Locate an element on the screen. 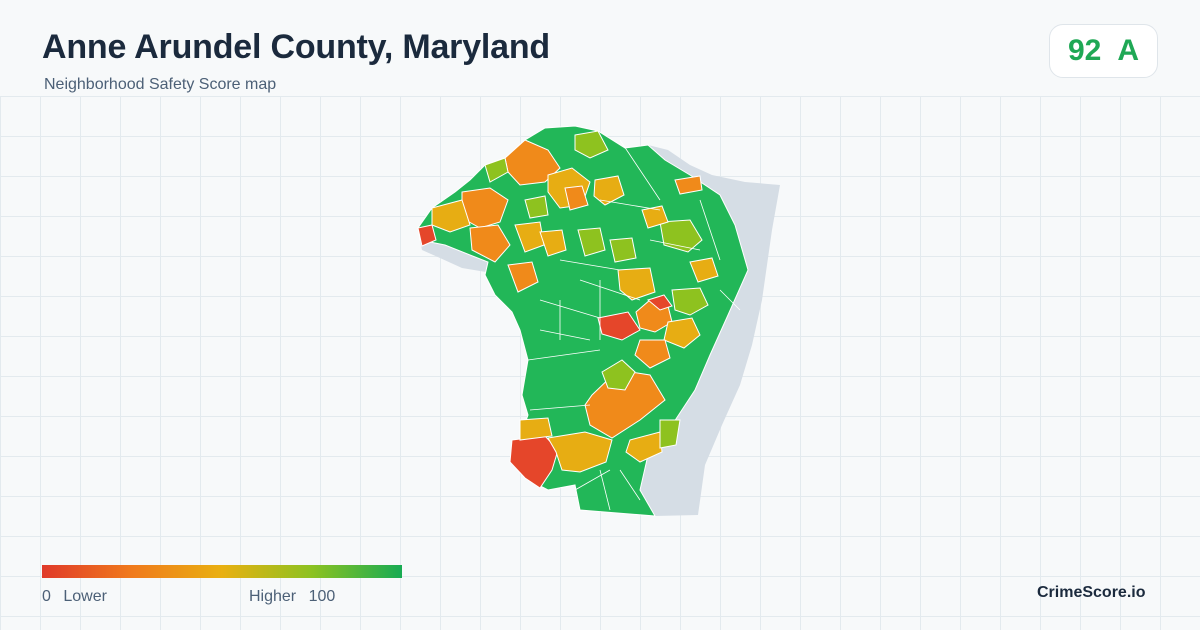 This screenshot has width=1200, height=630. legend-max-value: 100 is located at coordinates (322, 596).